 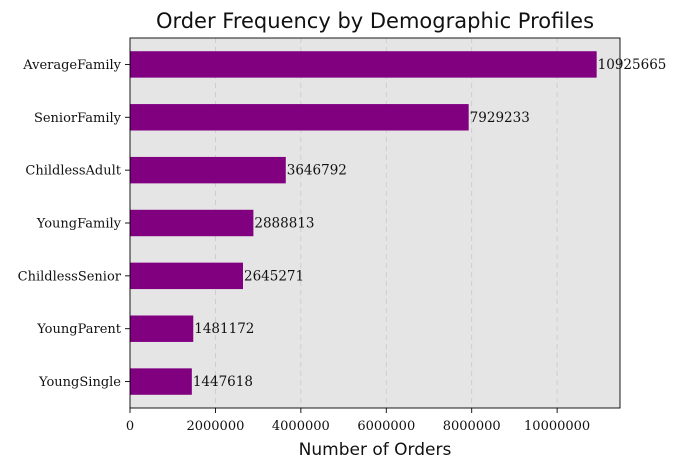 I want to click on bar-value-label: 2888813, so click(x=284, y=224).